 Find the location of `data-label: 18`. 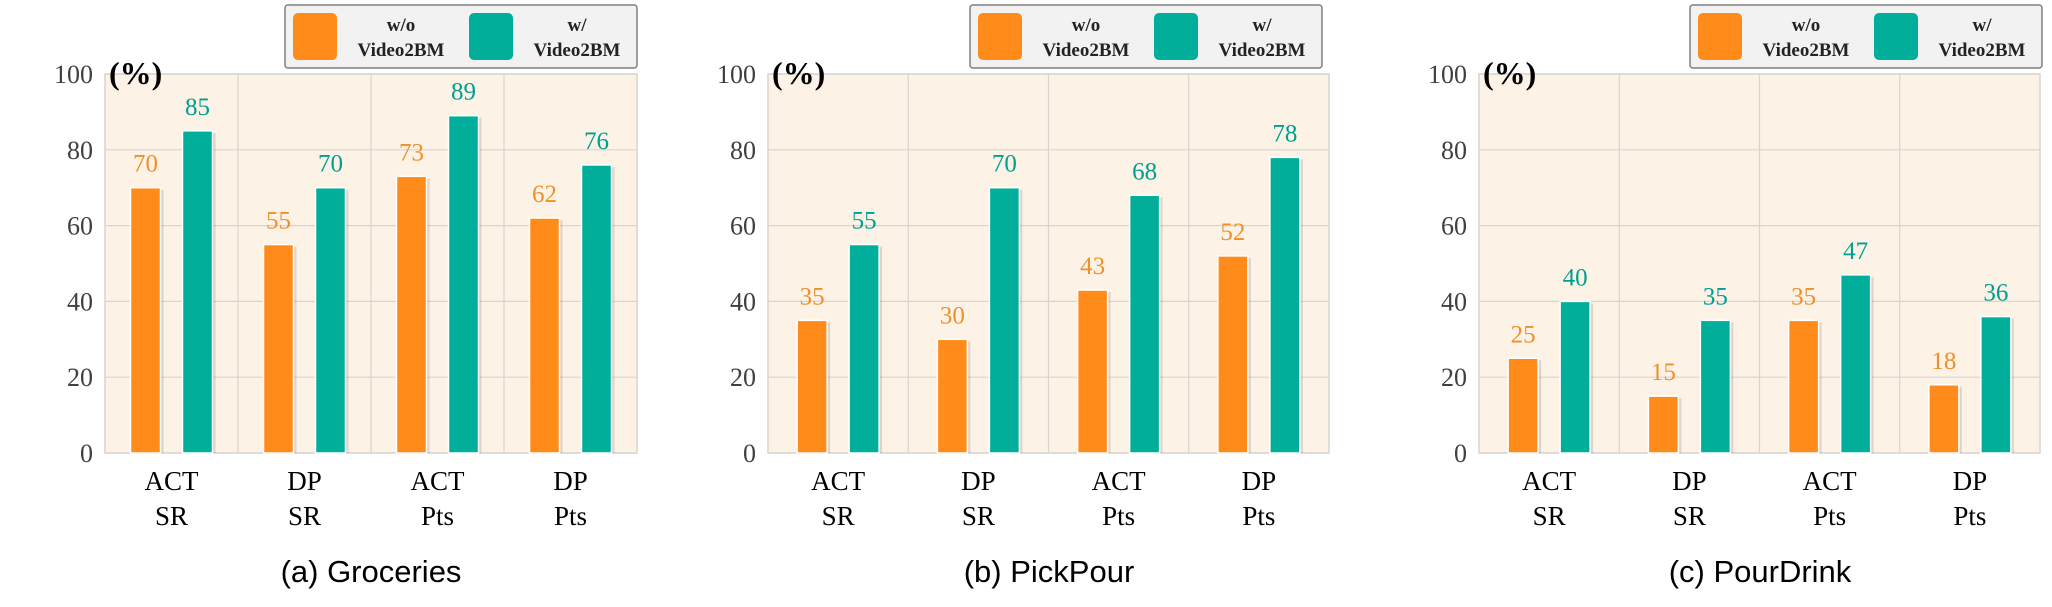

data-label: 18 is located at coordinates (1943, 361).